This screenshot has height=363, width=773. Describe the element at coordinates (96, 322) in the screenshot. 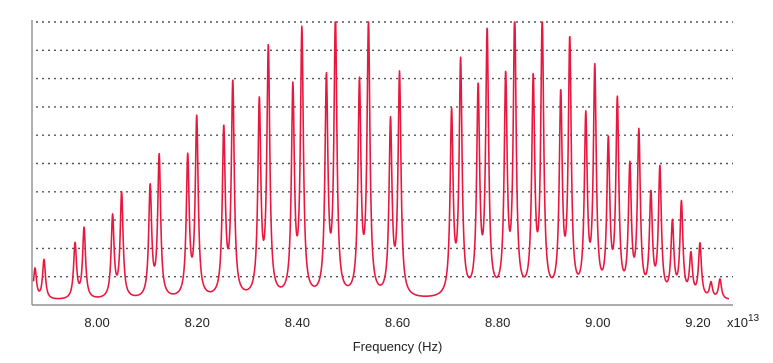

I see `x-tick-label: 8.00` at that location.